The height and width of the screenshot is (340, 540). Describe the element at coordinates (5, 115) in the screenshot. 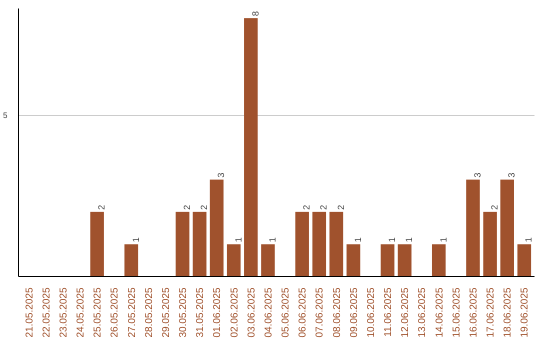

I see `y-tick-label: 5` at that location.